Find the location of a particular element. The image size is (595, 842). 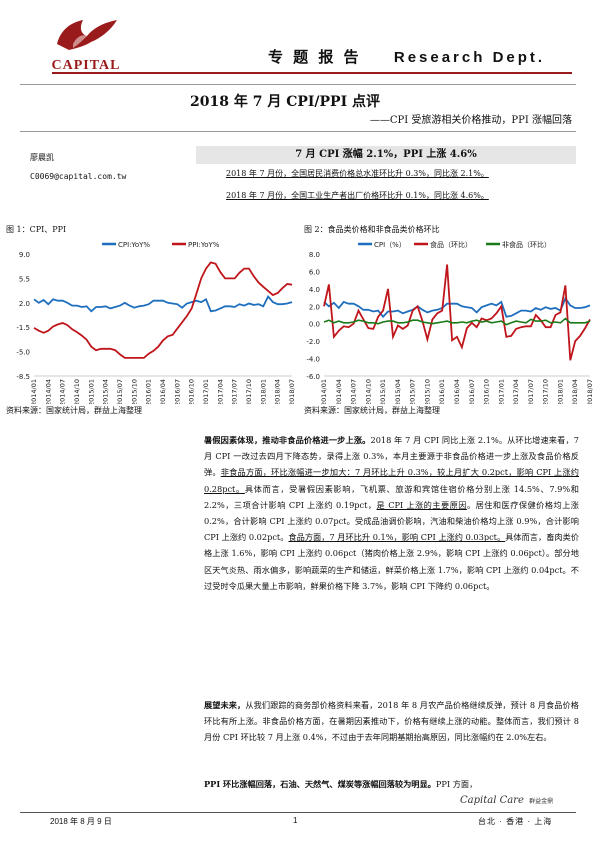

capital-bird-icon is located at coordinates (87, 35).